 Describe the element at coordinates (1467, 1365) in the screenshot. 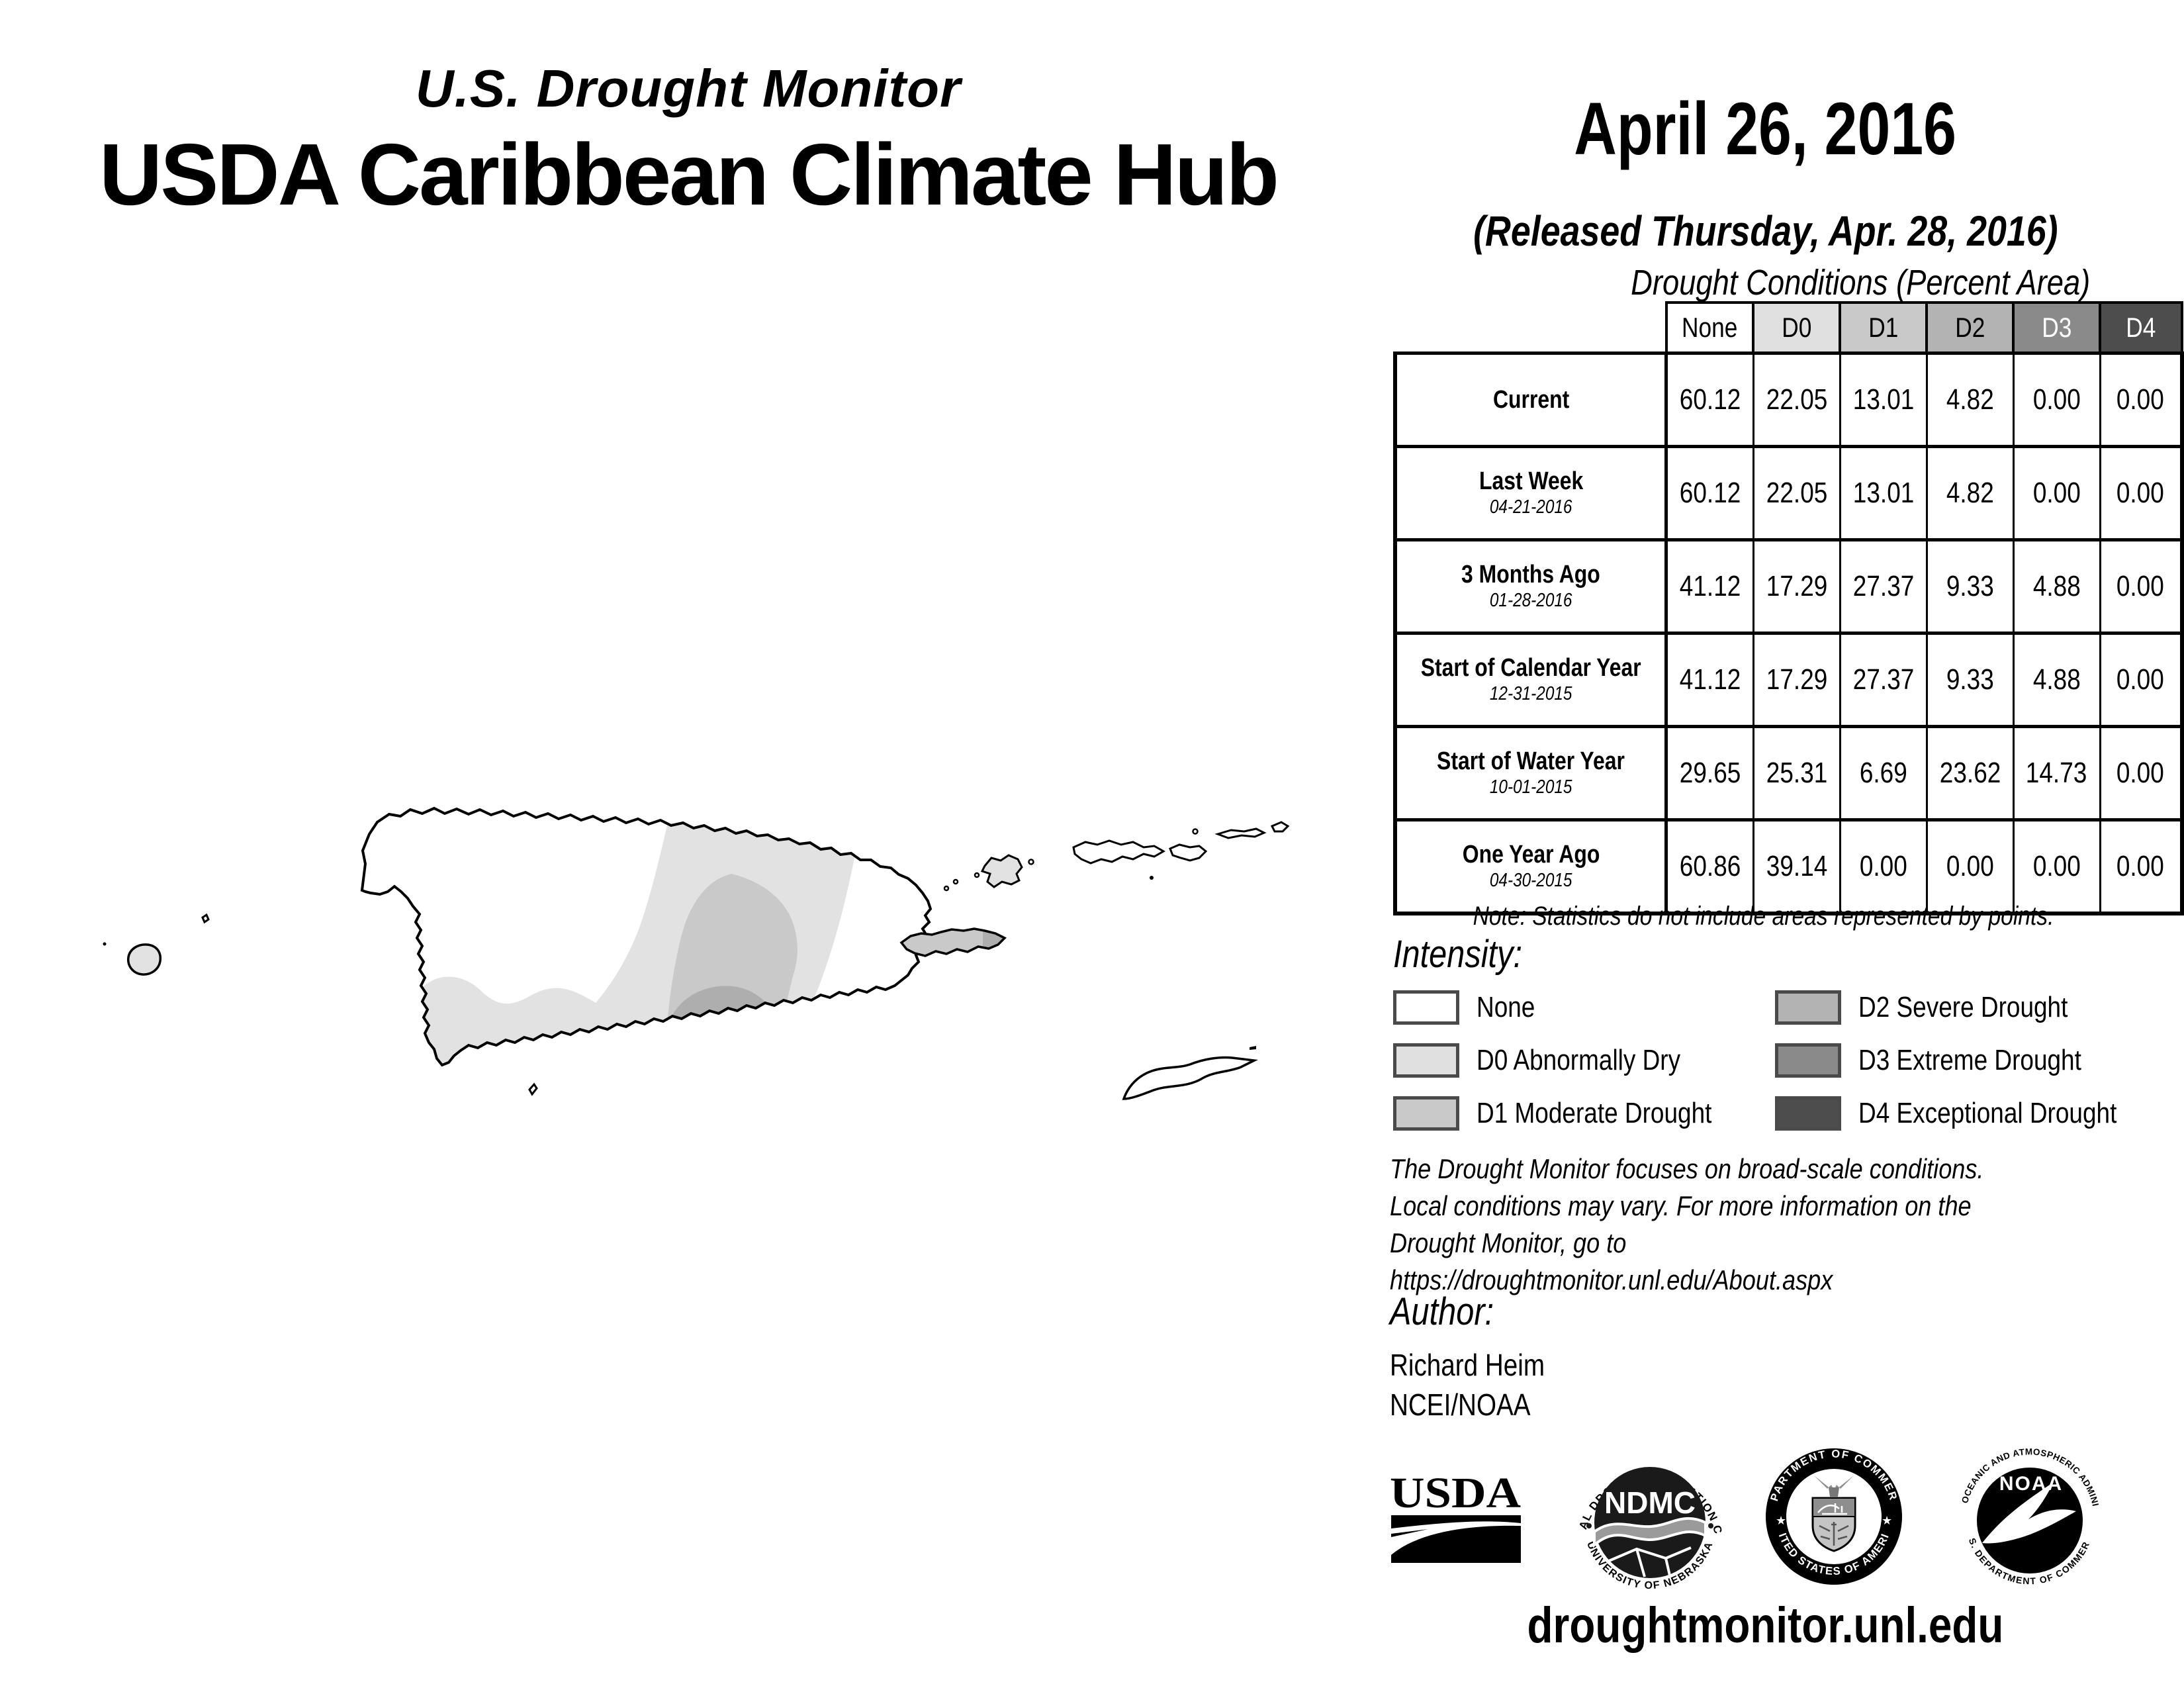

I see `author-name: Richard Heim` at that location.